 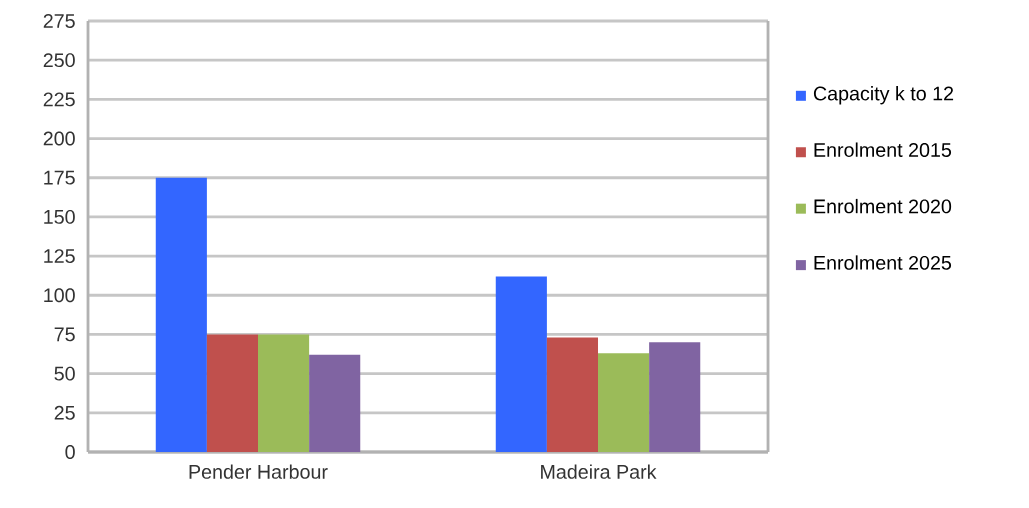 What do you see at coordinates (599, 471) in the screenshot?
I see `x-tick-label: Madeira Park` at bounding box center [599, 471].